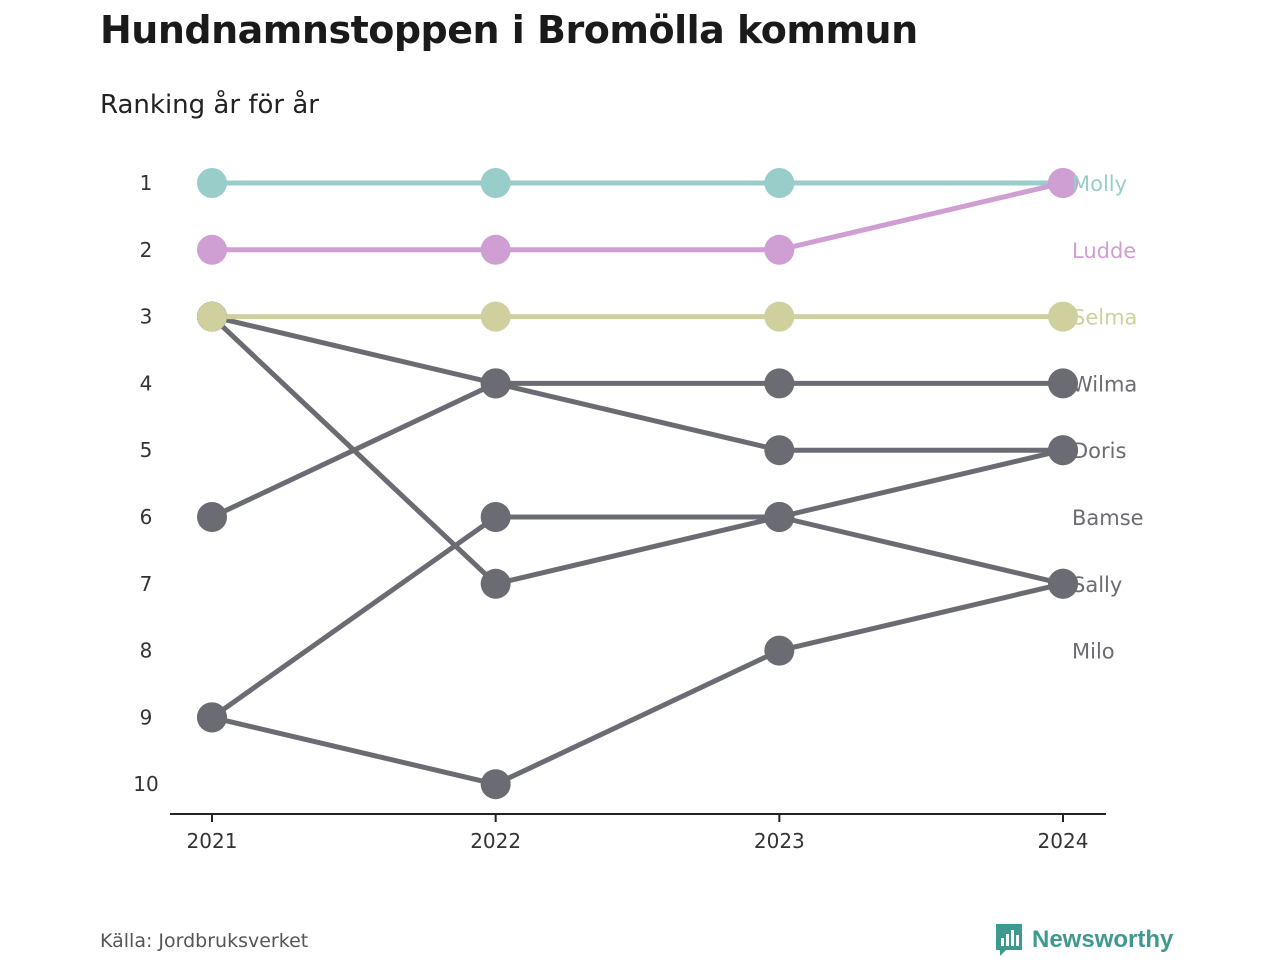 Image resolution: width=1280 pixels, height=960 pixels. I want to click on chart-subtitle: Ranking år för år, so click(209, 105).